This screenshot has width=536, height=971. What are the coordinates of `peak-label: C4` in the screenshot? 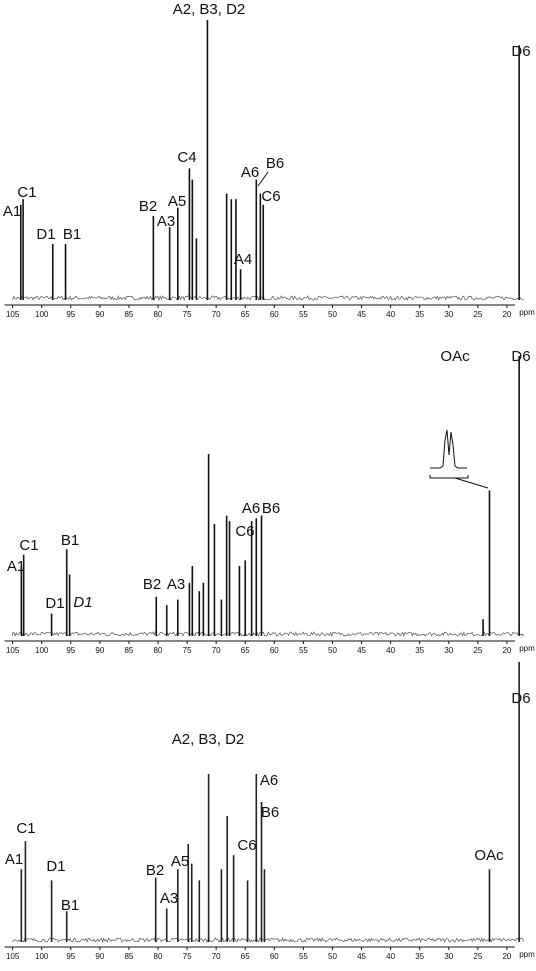 It's located at (186, 157).